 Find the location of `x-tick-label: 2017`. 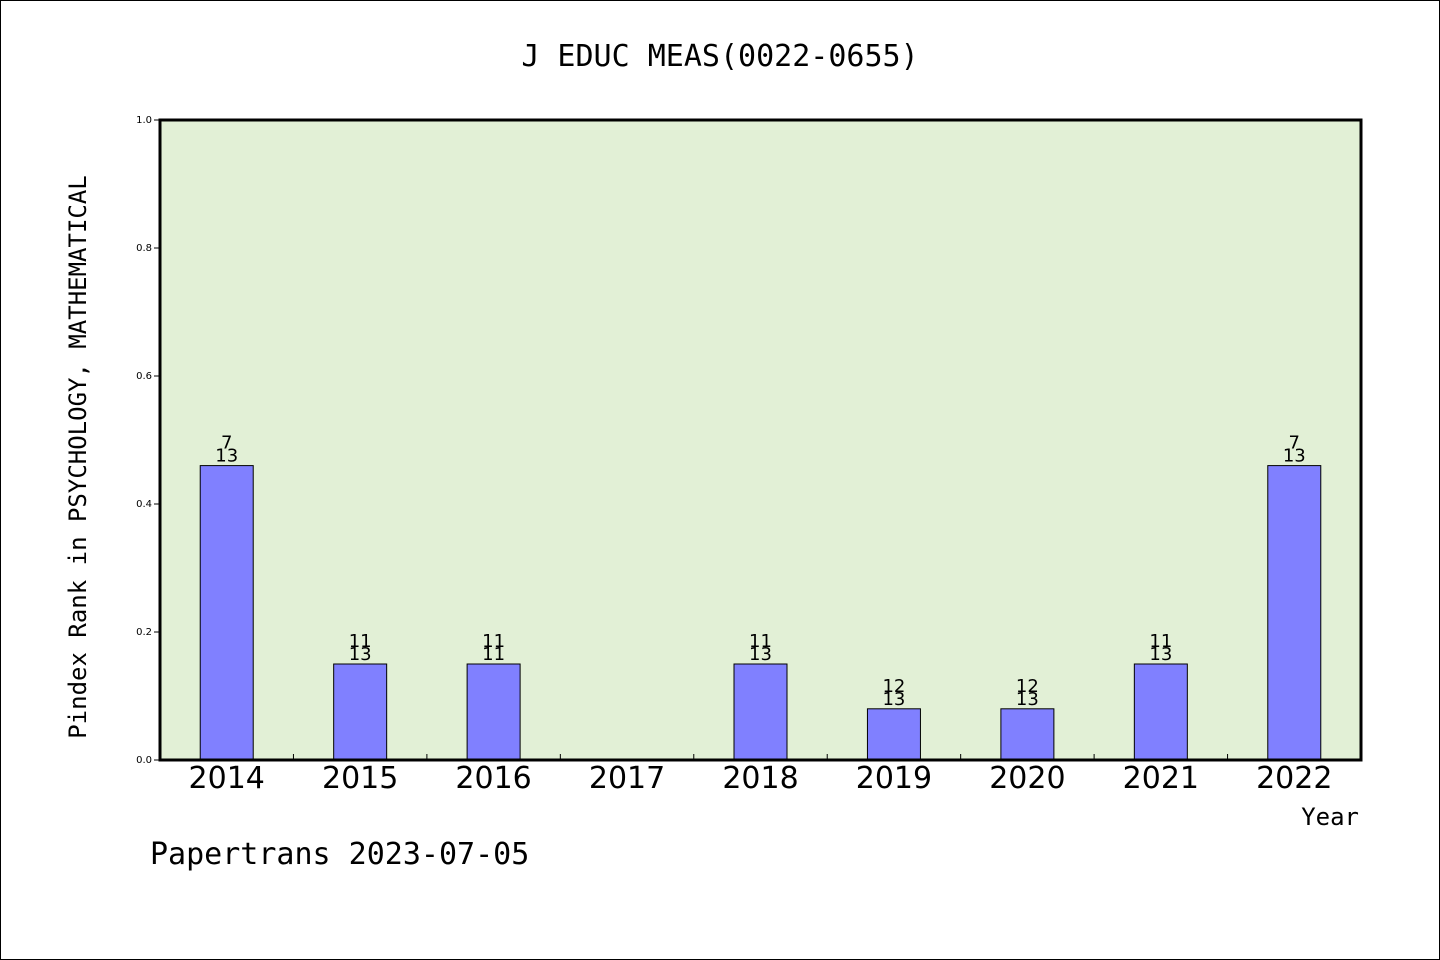

x-tick-label: 2017 is located at coordinates (627, 778).